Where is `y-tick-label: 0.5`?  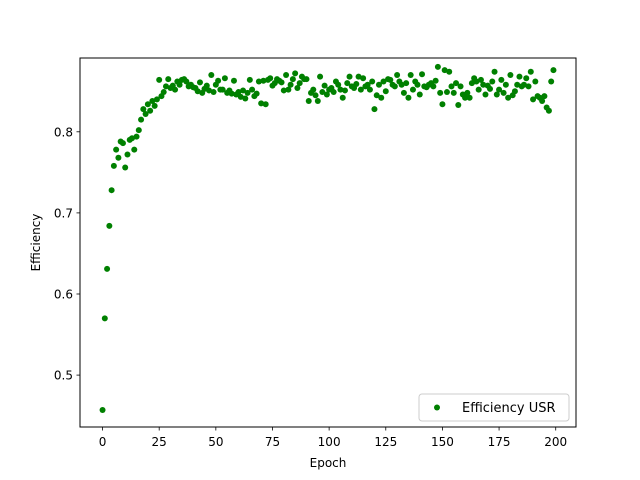 y-tick-label: 0.5 is located at coordinates (63, 376).